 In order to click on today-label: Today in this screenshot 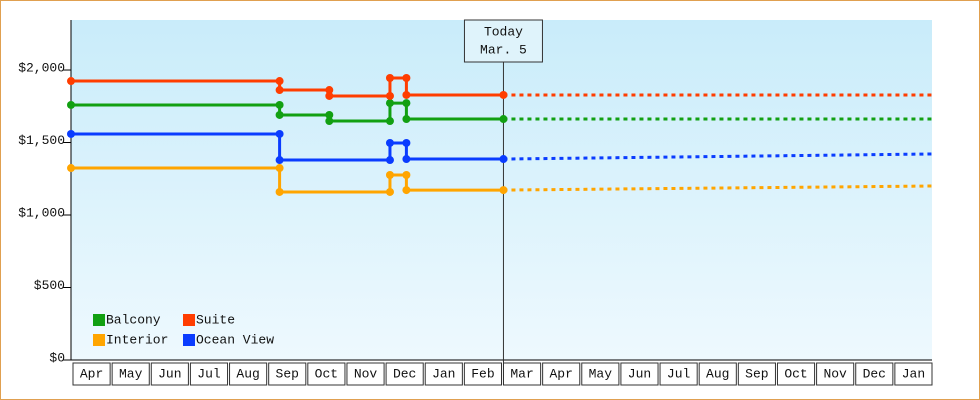, I will do `click(503, 31)`.